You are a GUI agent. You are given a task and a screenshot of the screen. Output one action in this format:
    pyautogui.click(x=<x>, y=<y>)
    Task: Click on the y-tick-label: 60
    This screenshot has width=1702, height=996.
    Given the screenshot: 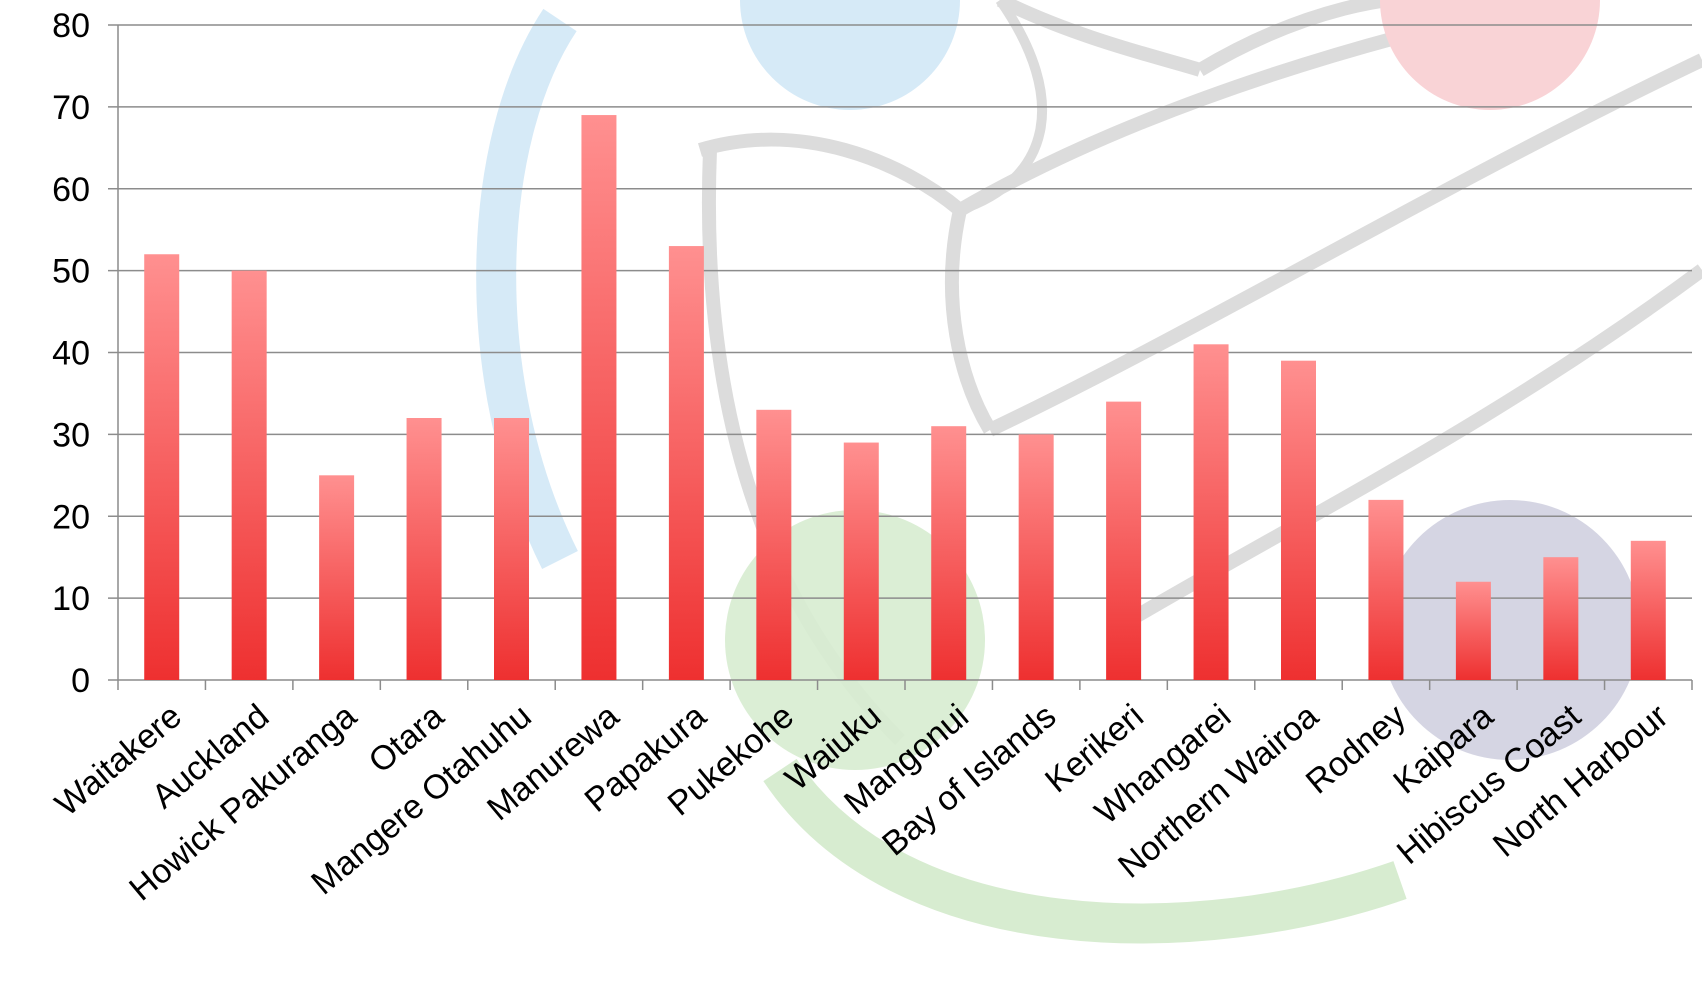 What is the action you would take?
    pyautogui.click(x=71, y=190)
    